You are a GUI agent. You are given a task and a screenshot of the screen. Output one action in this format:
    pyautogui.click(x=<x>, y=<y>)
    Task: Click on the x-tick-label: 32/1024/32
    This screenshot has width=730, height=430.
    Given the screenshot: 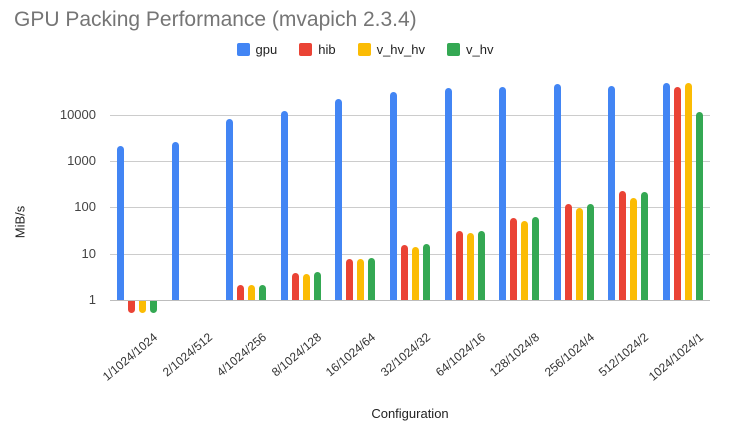 What is the action you would take?
    pyautogui.click(x=405, y=355)
    